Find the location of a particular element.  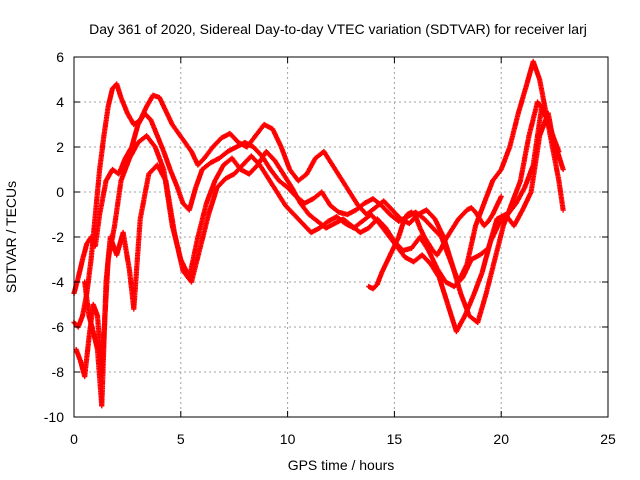

y-tick-label: -4 is located at coordinates (58, 282).